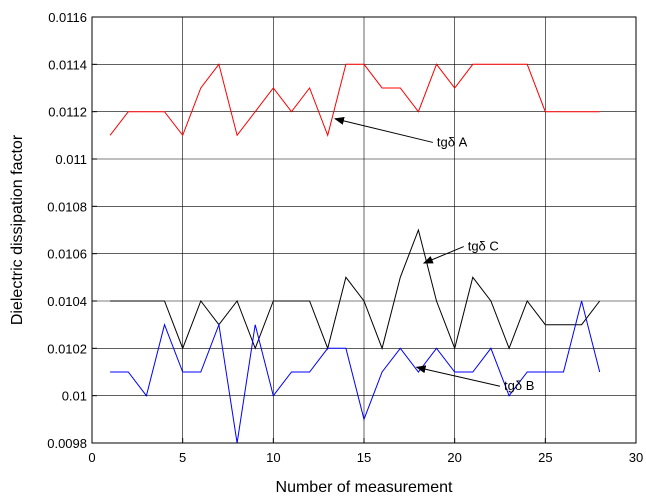  I want to click on y-tick-label: 0.0102, so click(67, 348).